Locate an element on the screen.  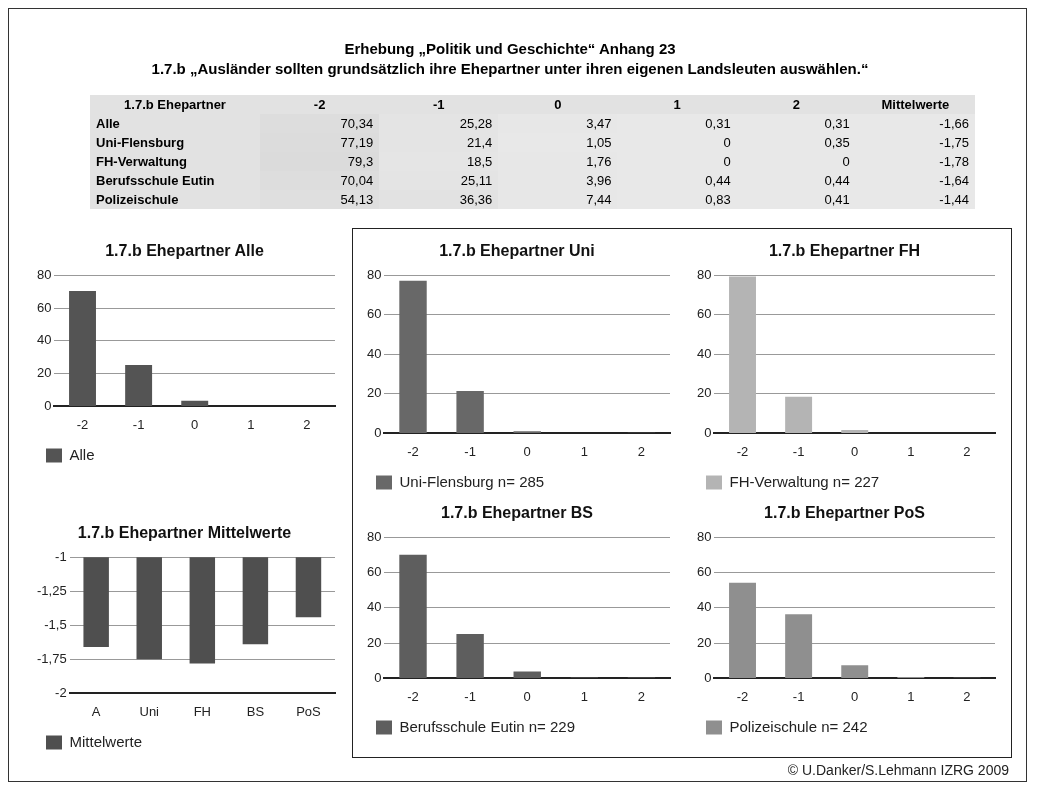
data-label: 77,19 is located at coordinates (320, 142).